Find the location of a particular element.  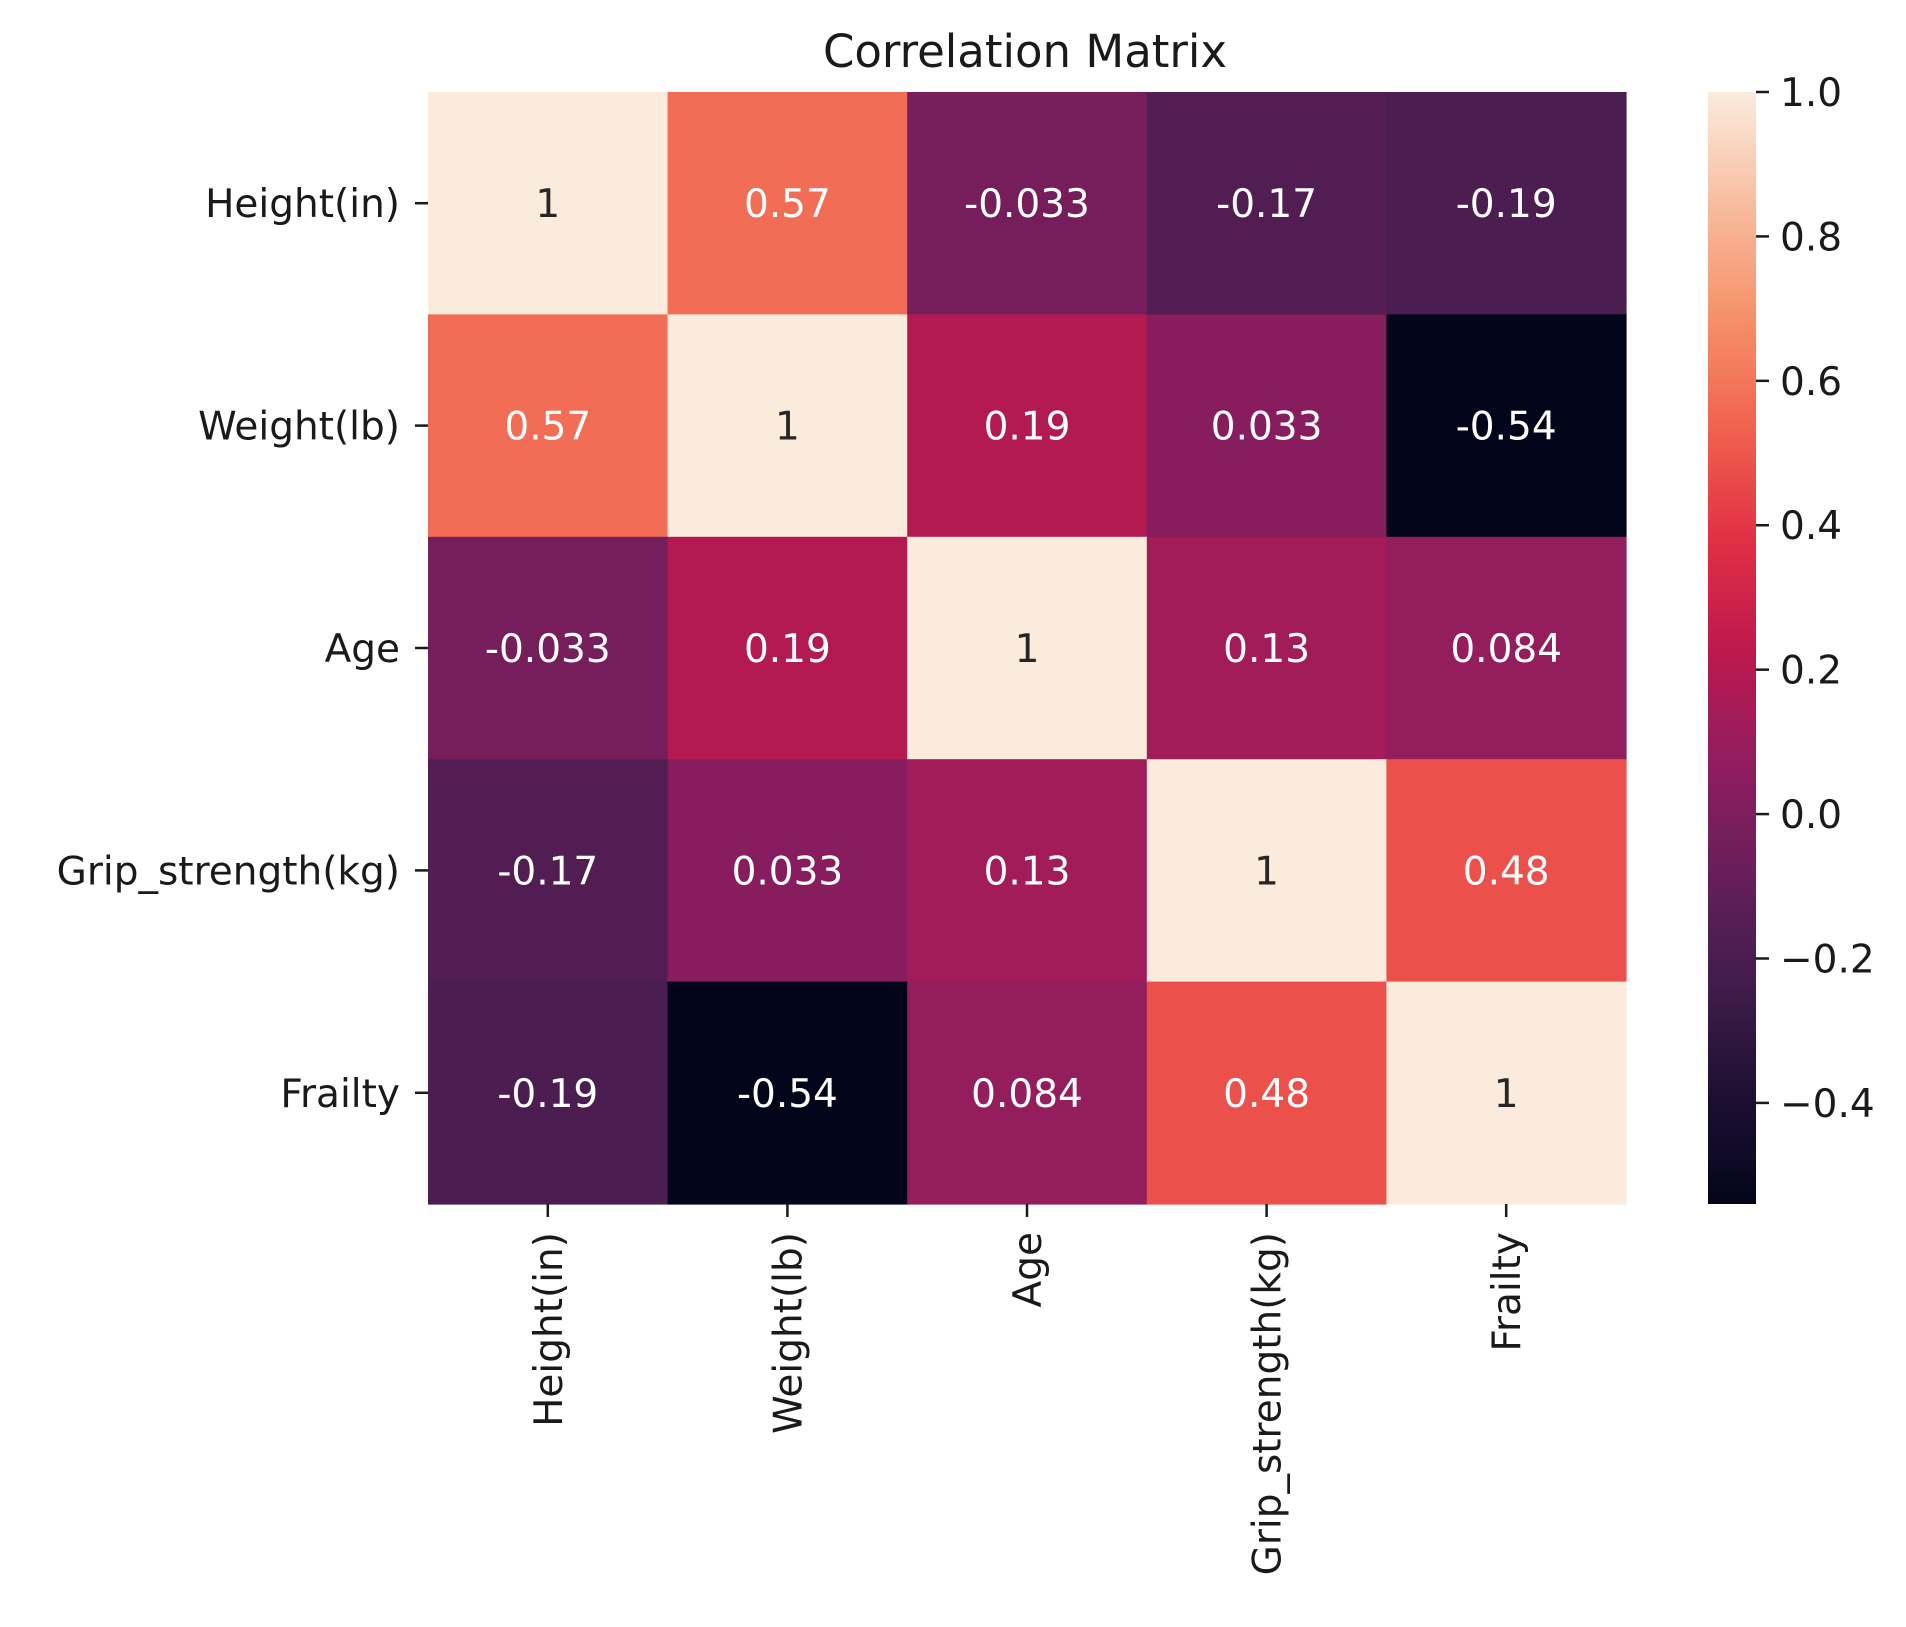

colorbar-tick-label: 0.4 is located at coordinates (1811, 526).